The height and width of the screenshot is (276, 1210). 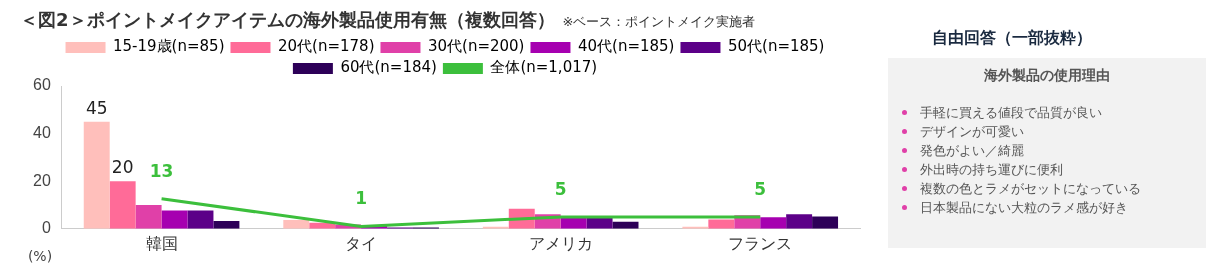 I want to click on text: 外出時の持ち運びに便利, so click(x=991, y=169).